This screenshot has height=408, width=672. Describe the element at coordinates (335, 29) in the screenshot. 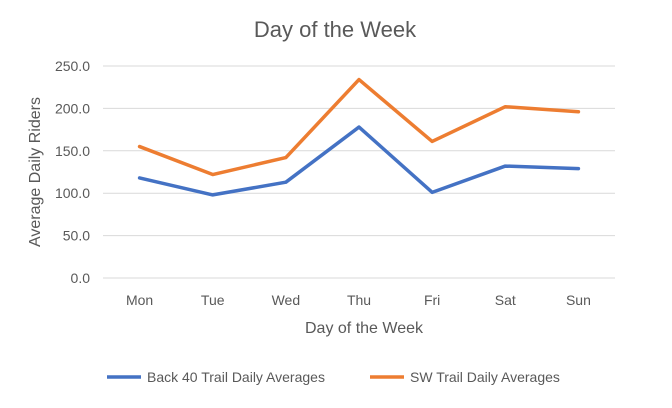

I see `chart-title: Day of the Week` at that location.